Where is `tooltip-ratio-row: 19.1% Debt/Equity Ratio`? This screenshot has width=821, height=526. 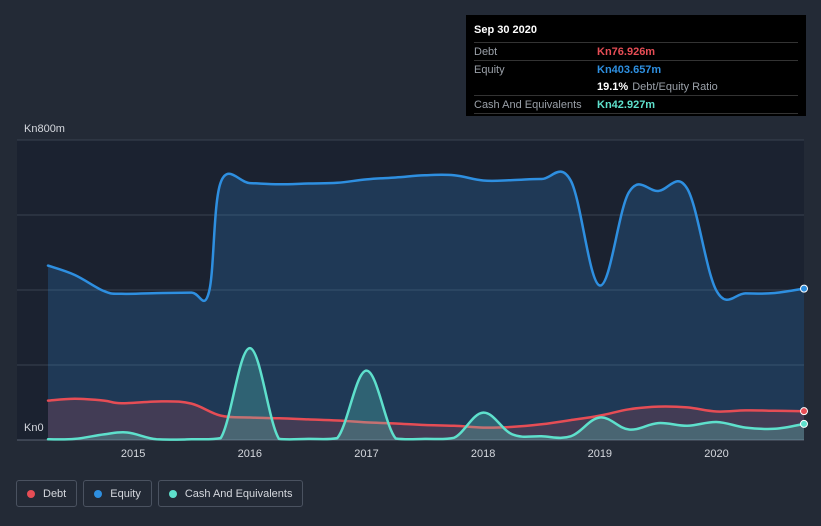 tooltip-ratio-row: 19.1% Debt/Equity Ratio is located at coordinates (636, 86).